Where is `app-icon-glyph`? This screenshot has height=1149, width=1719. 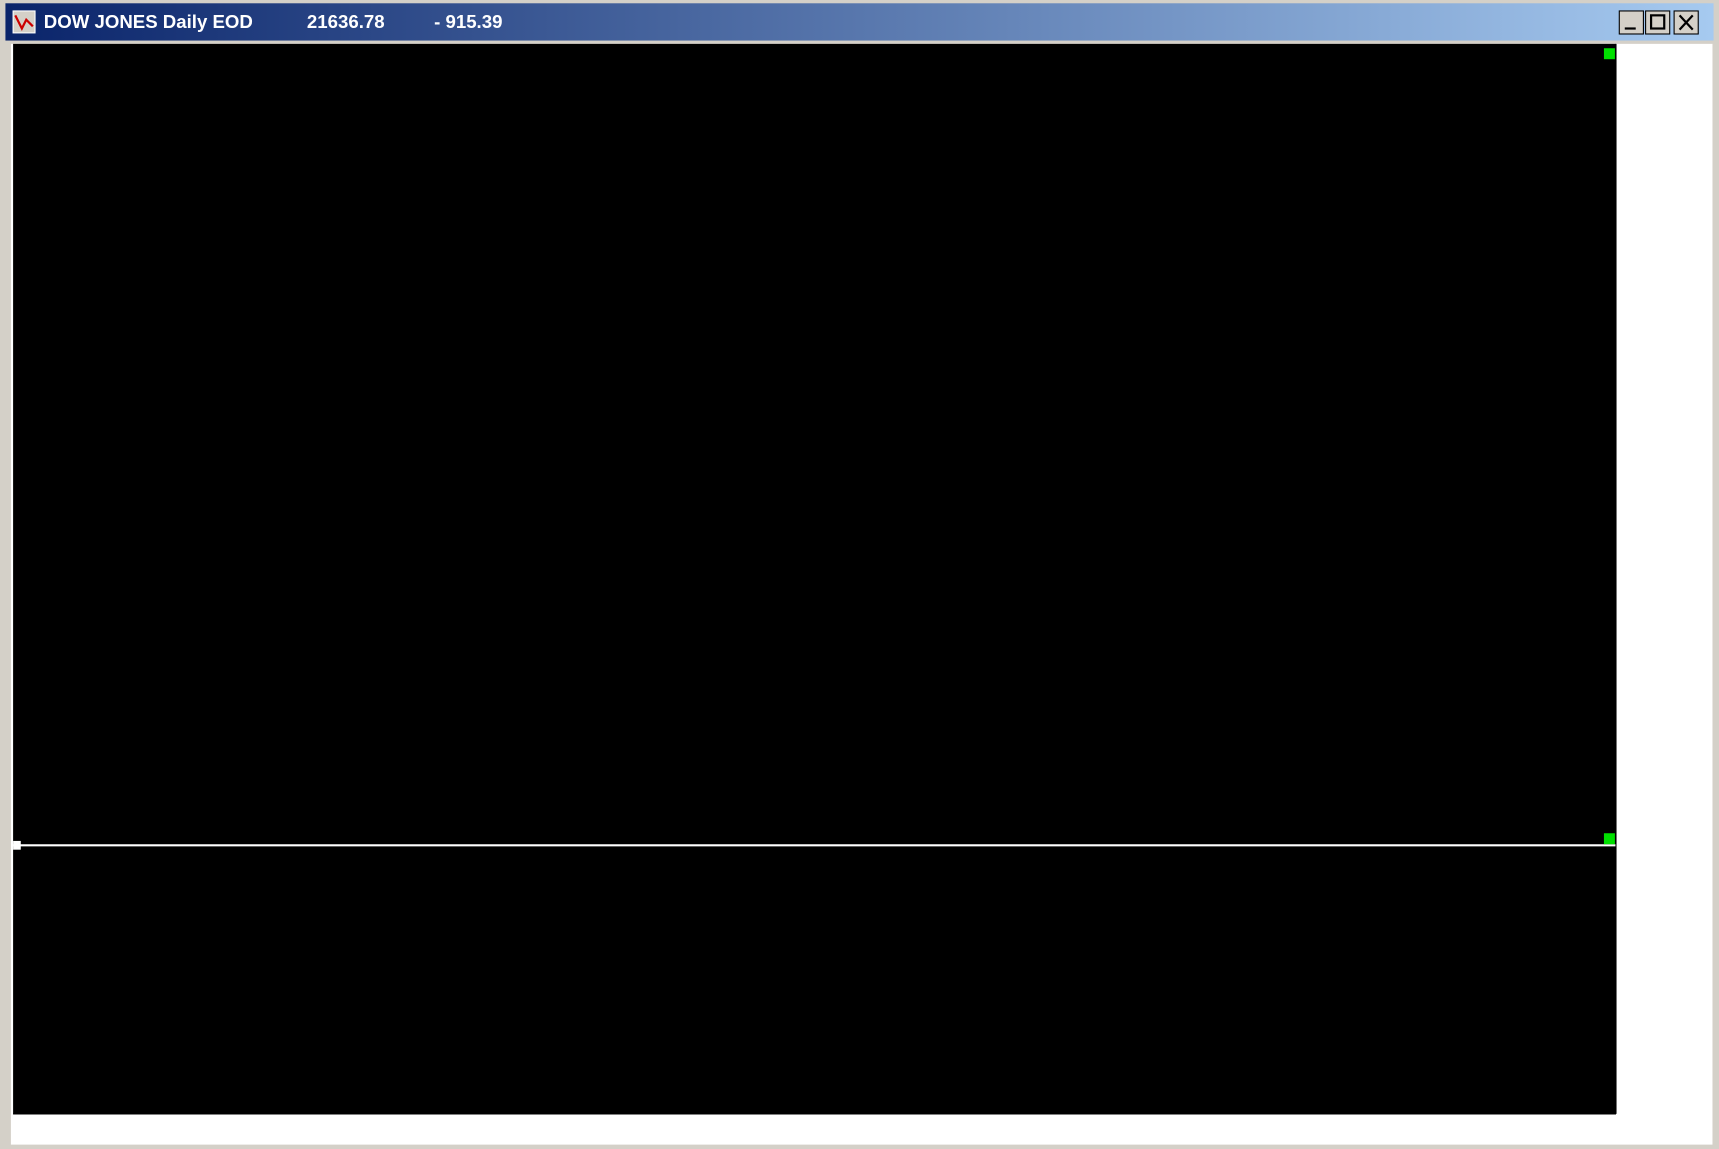
app-icon-glyph is located at coordinates (24, 22).